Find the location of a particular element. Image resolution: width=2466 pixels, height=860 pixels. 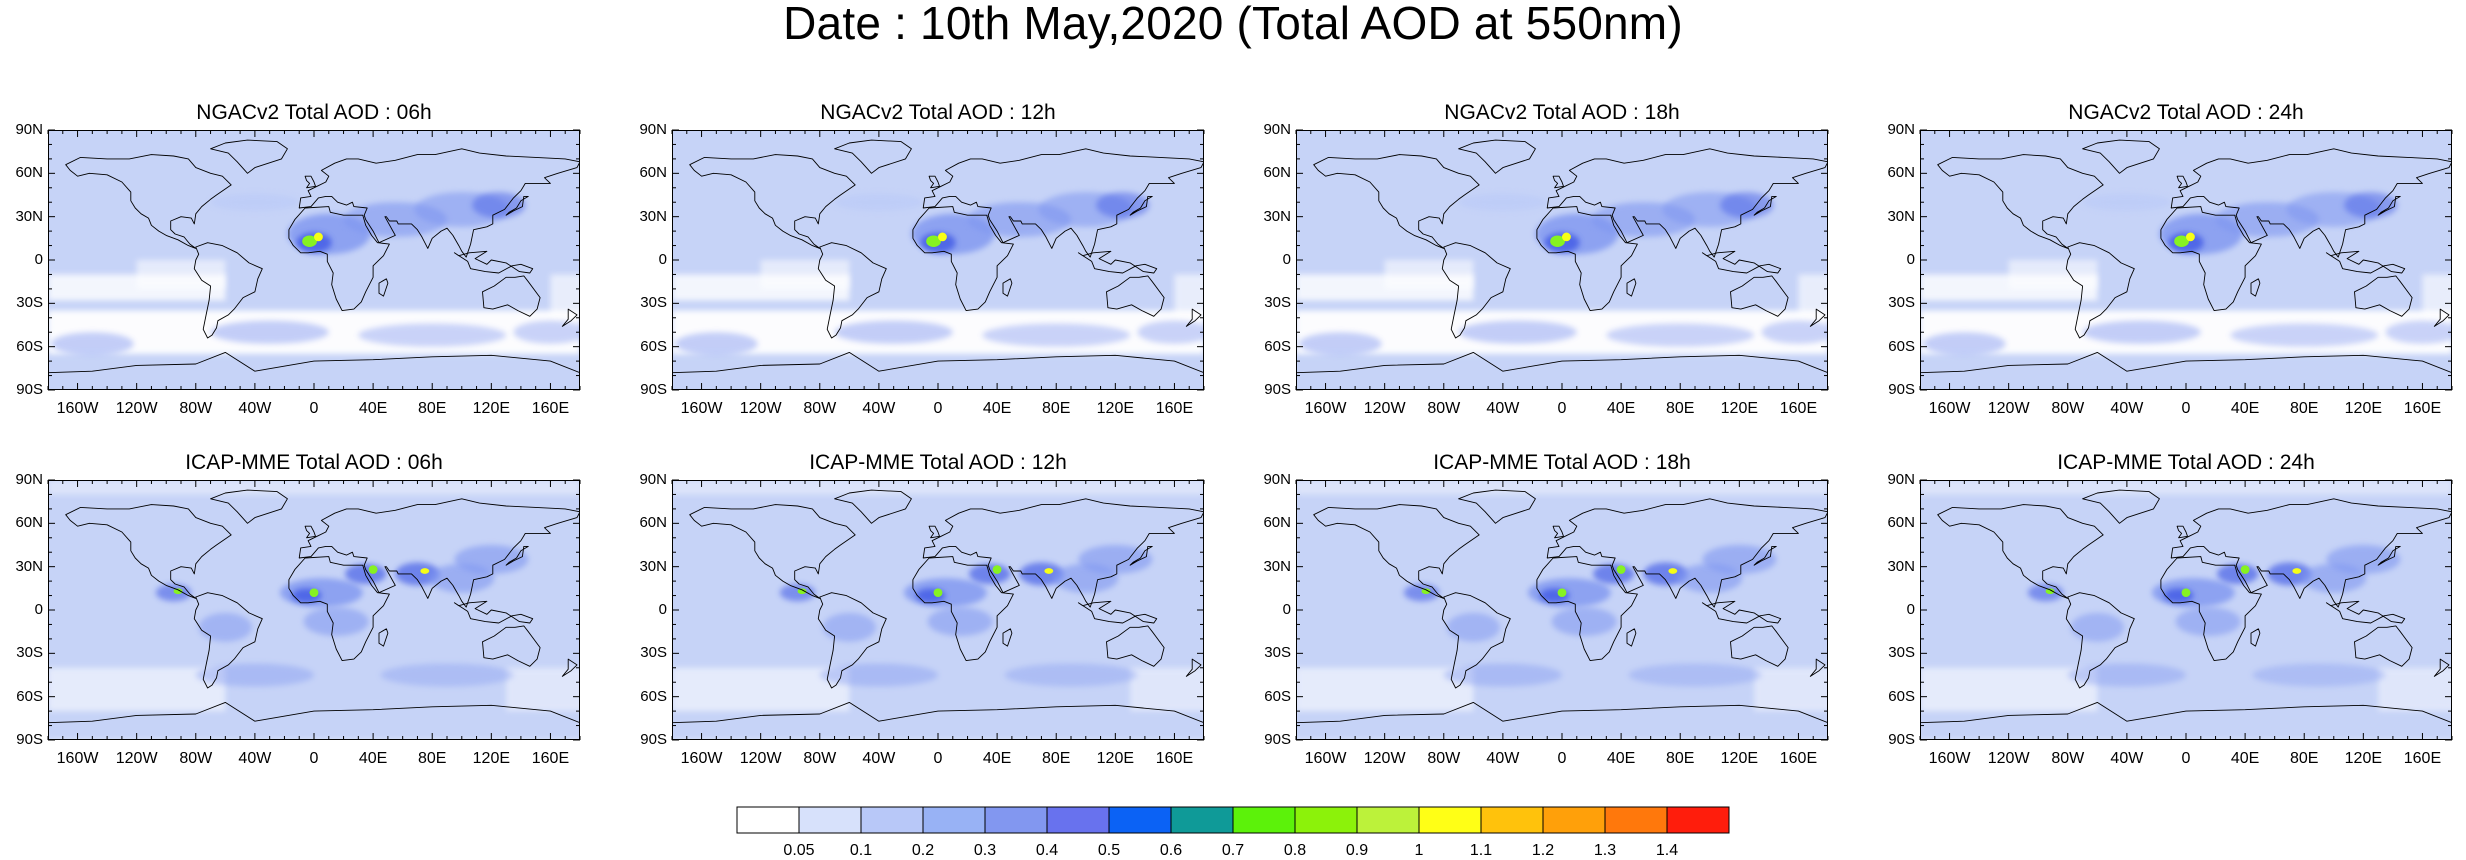

colorbar-label: 0.5 is located at coordinates (1109, 850).